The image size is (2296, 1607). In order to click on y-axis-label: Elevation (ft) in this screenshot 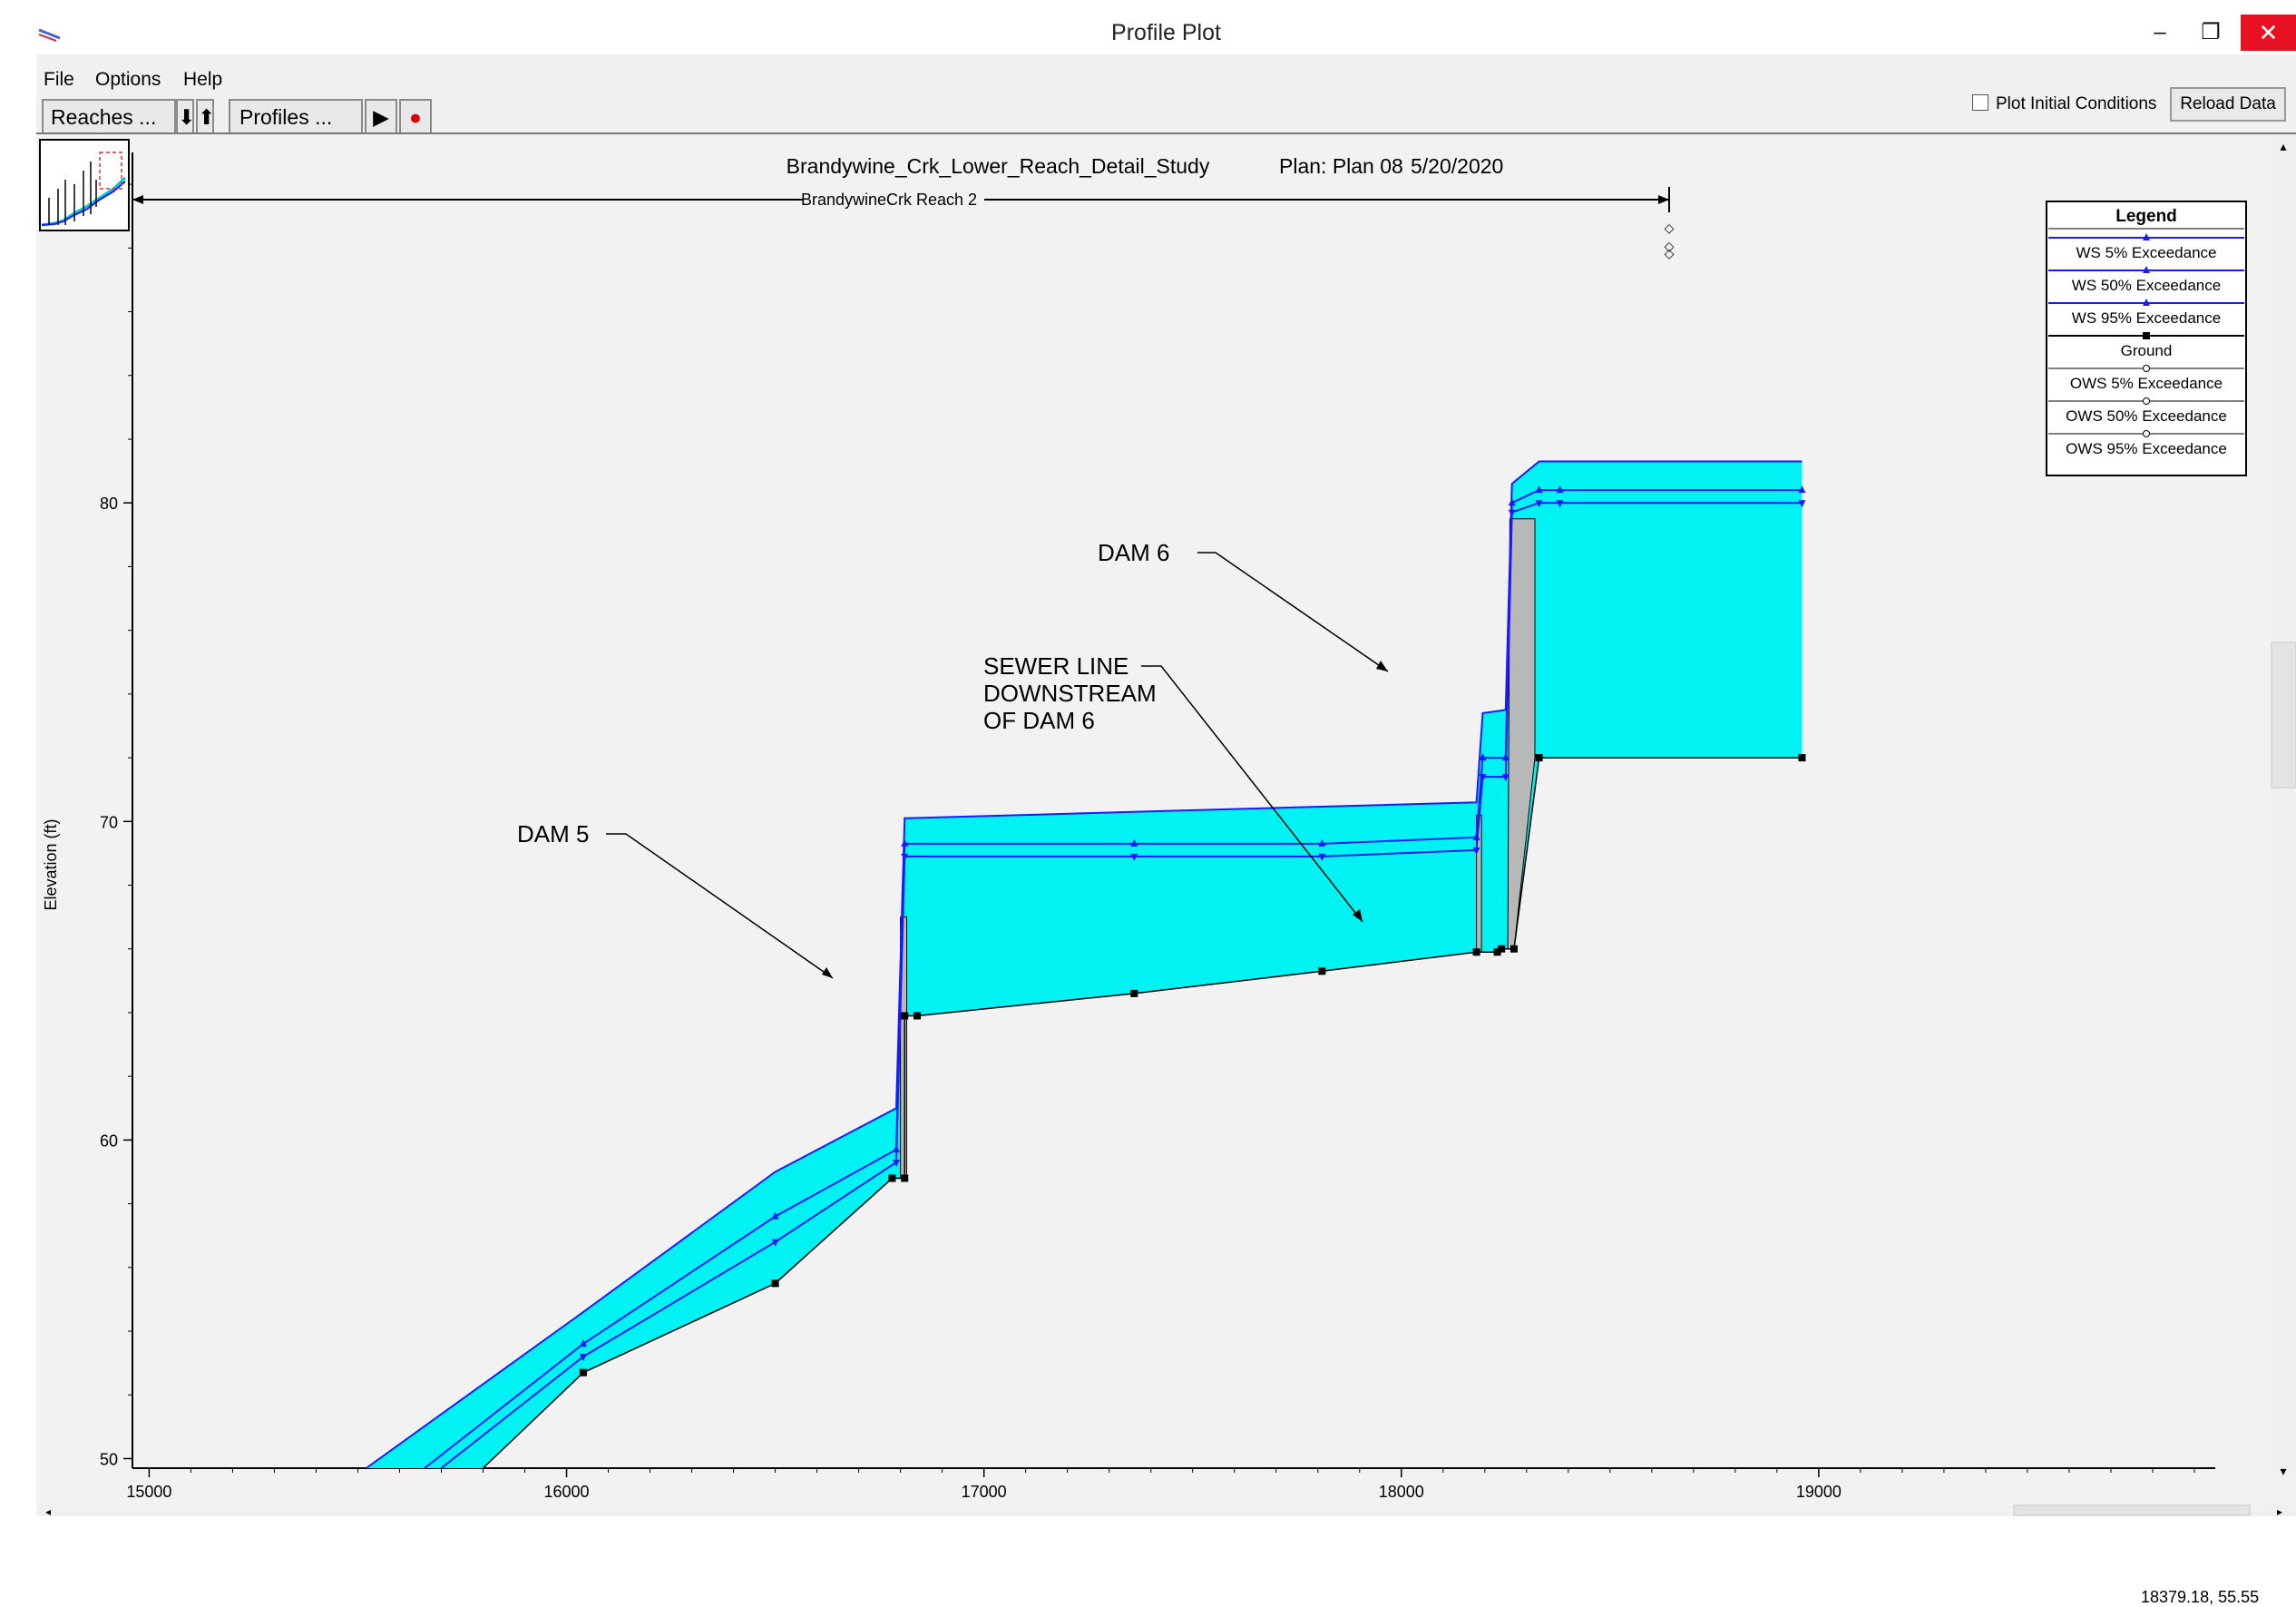, I will do `click(51, 864)`.